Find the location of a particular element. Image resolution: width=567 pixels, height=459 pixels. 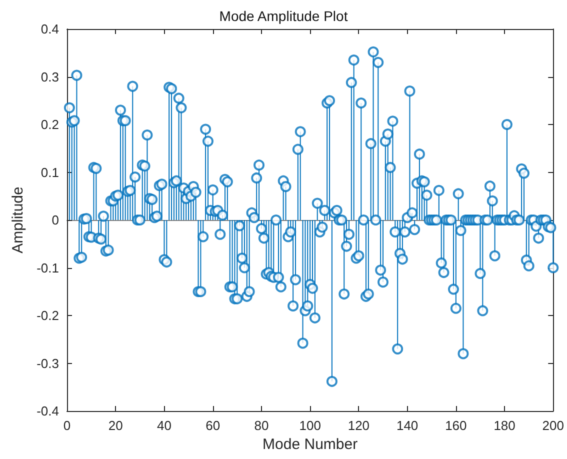

x-tick-label: 20 is located at coordinates (115, 425).